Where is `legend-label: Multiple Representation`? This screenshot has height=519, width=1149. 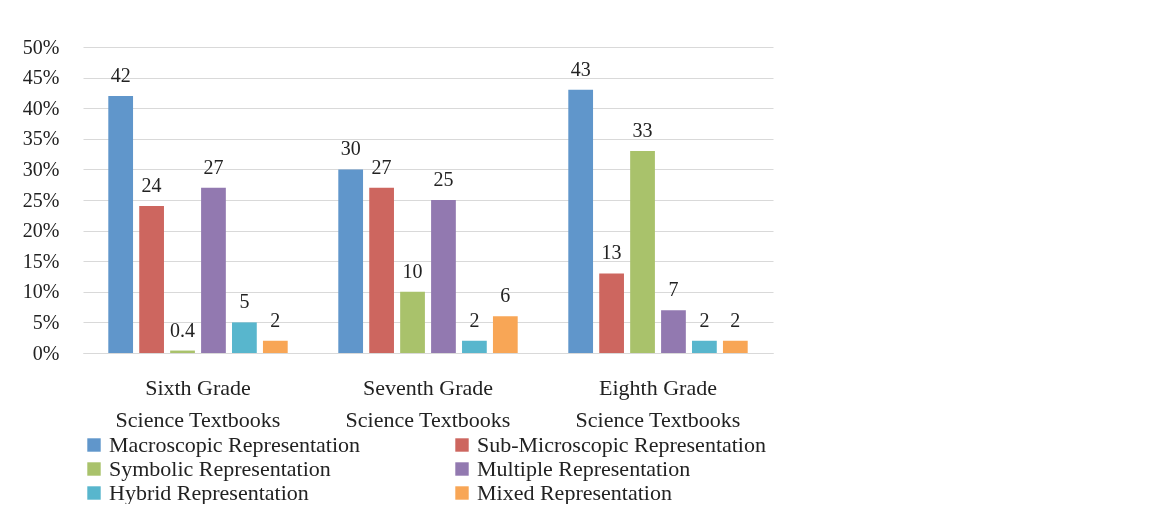
legend-label: Multiple Representation is located at coordinates (584, 468).